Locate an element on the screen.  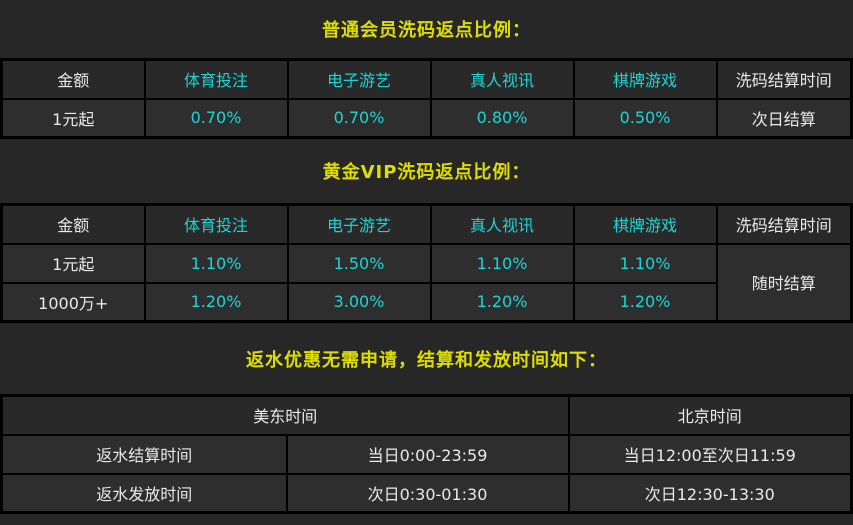
section-title-gold-vip: 黄金VIP洗码返点比例： is located at coordinates (426, 172).